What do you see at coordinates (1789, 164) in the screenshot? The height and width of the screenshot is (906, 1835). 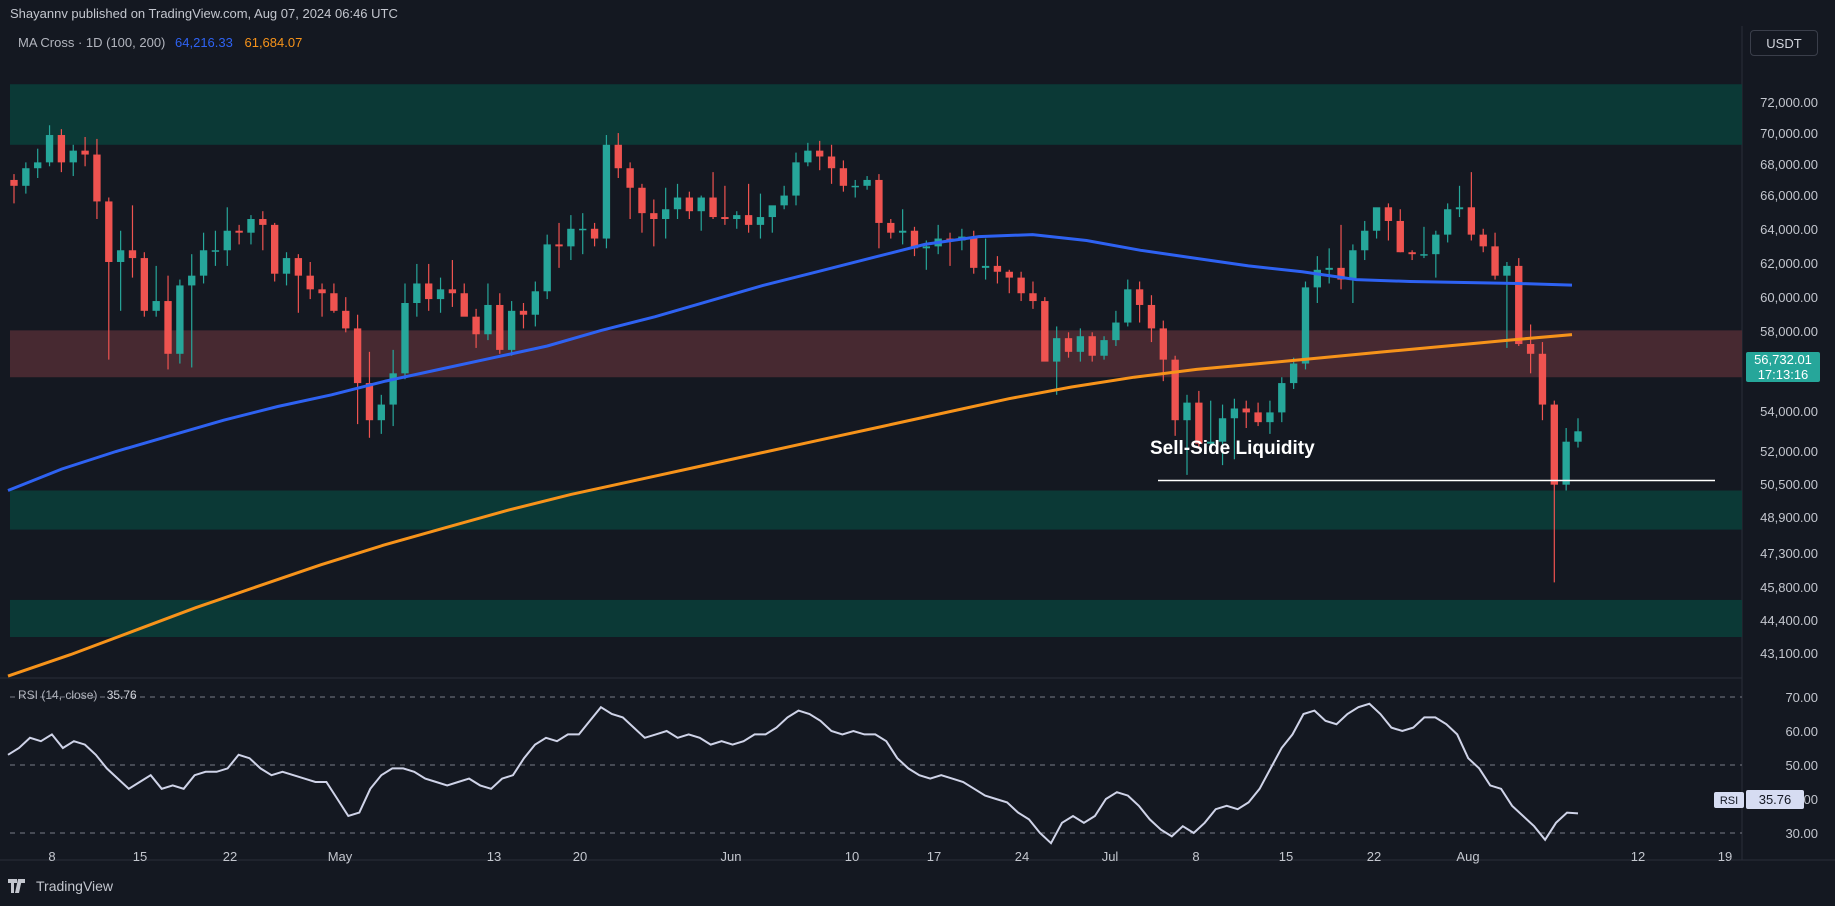 I see `price-tick-label: 68,000.00` at bounding box center [1789, 164].